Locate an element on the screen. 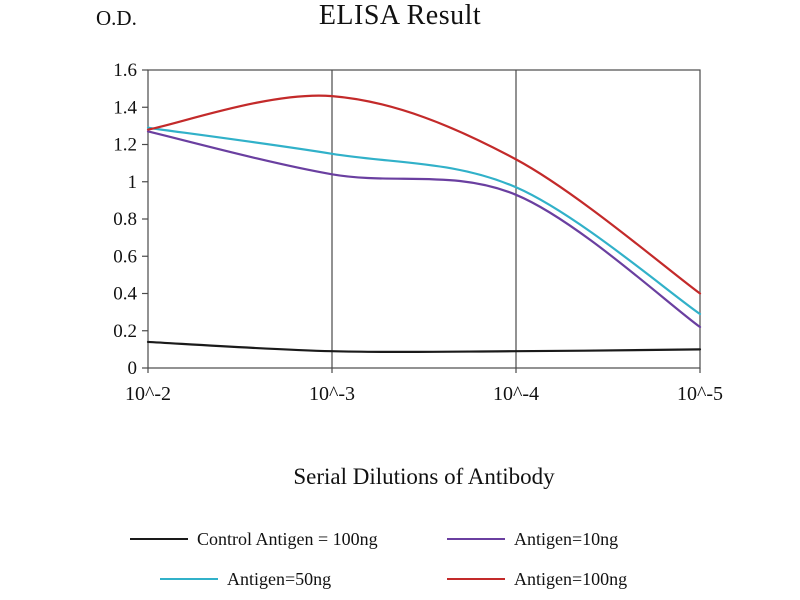 Image resolution: width=800 pixels, height=600 pixels. y-axis-title: O.D. is located at coordinates (116, 18).